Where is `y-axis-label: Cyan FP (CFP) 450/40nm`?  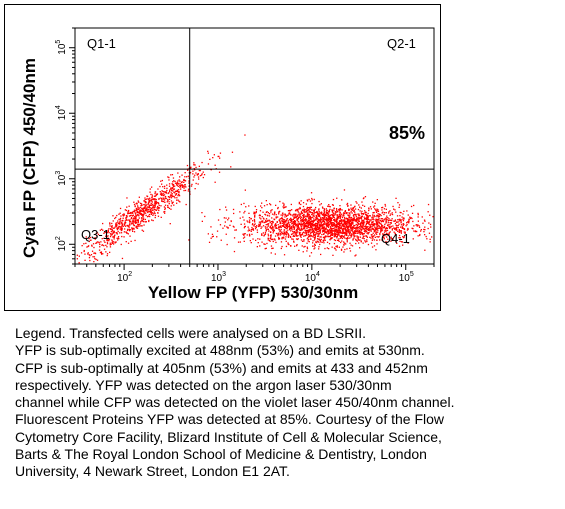 y-axis-label: Cyan FP (CFP) 450/40nm is located at coordinates (29, 158).